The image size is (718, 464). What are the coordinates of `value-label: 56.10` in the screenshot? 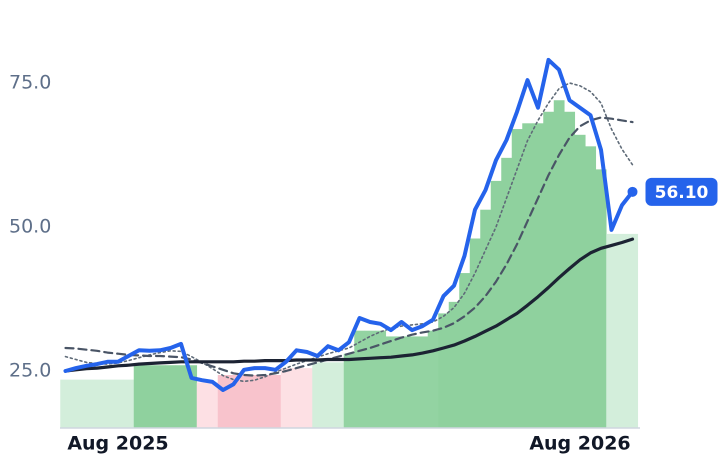 It's located at (682, 193).